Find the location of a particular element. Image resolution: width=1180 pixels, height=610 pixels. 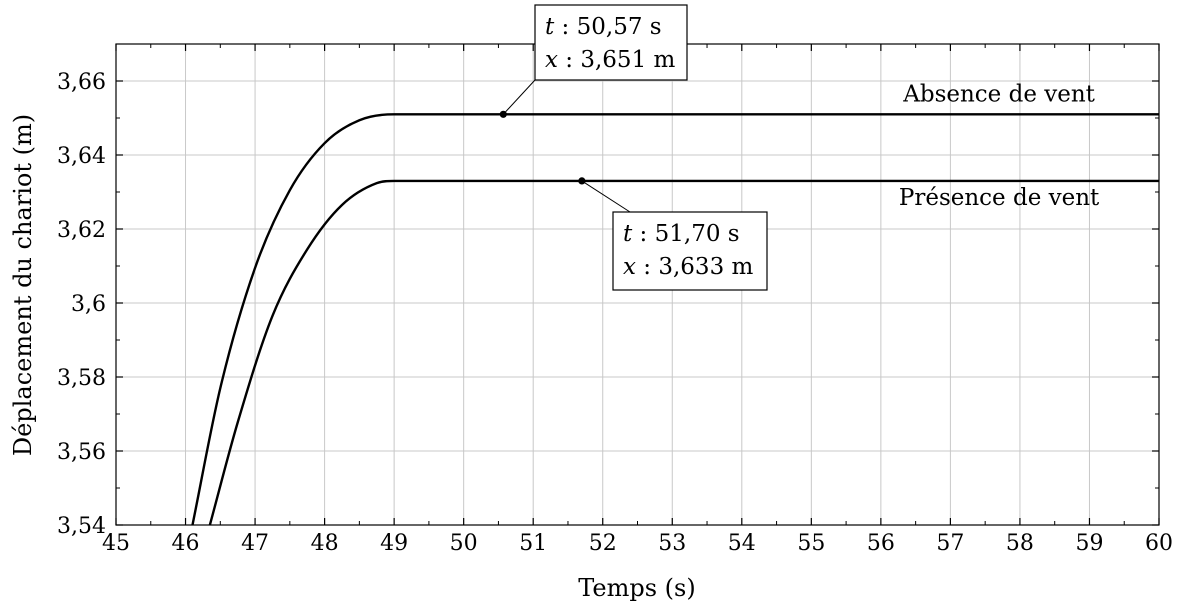

x-tick-label: 54 is located at coordinates (742, 543).